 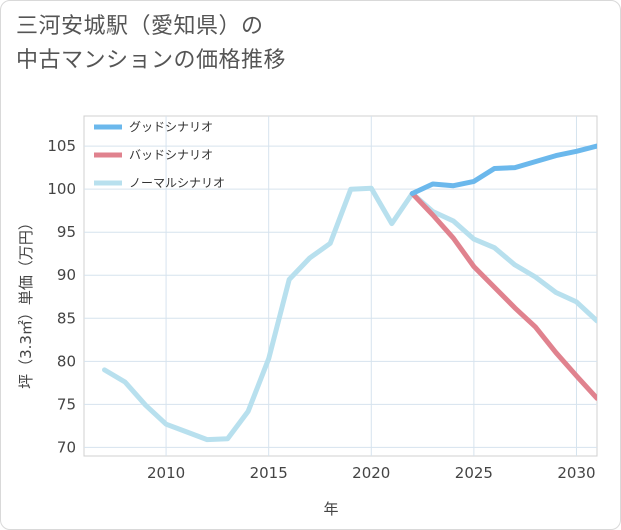 I want to click on x-tick-label: 2015, so click(x=269, y=473).